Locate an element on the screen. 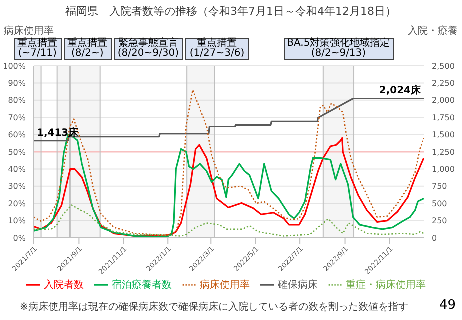 The image size is (462, 320). legend-label: 確保病床 is located at coordinates (298, 285).